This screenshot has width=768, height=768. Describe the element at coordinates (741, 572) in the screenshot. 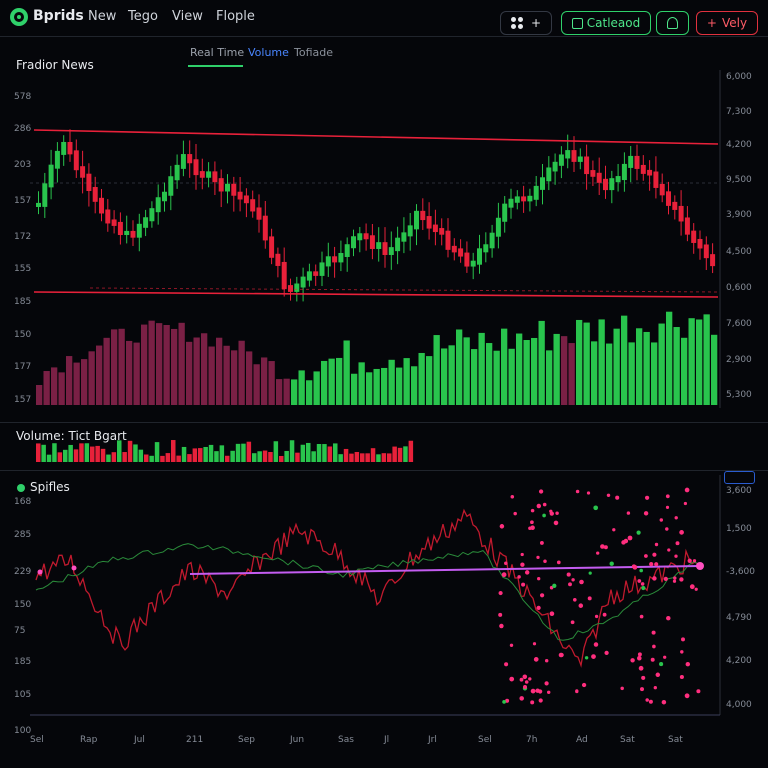

I see `spikes-right-tick: -3,600` at that location.